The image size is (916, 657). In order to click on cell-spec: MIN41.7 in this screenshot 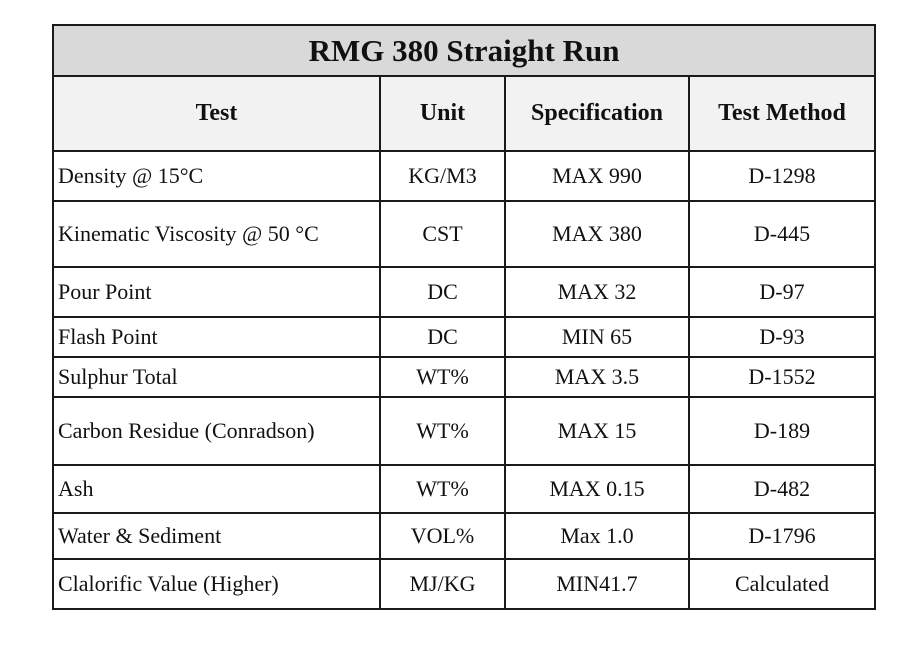, I will do `click(597, 584)`.